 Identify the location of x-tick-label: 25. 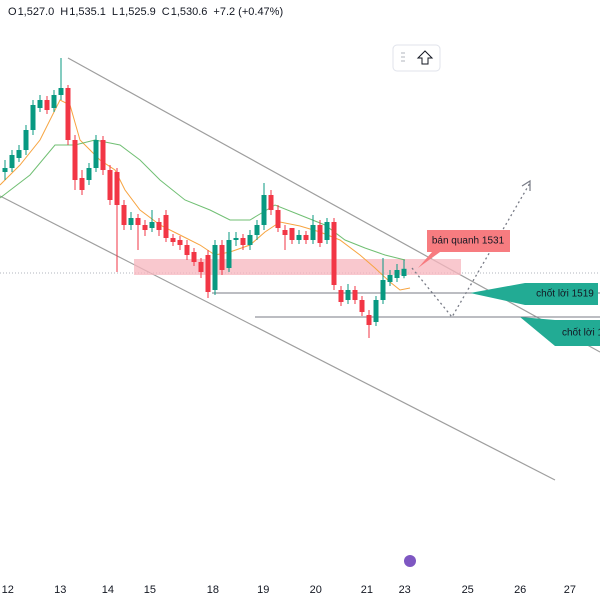
(468, 590).